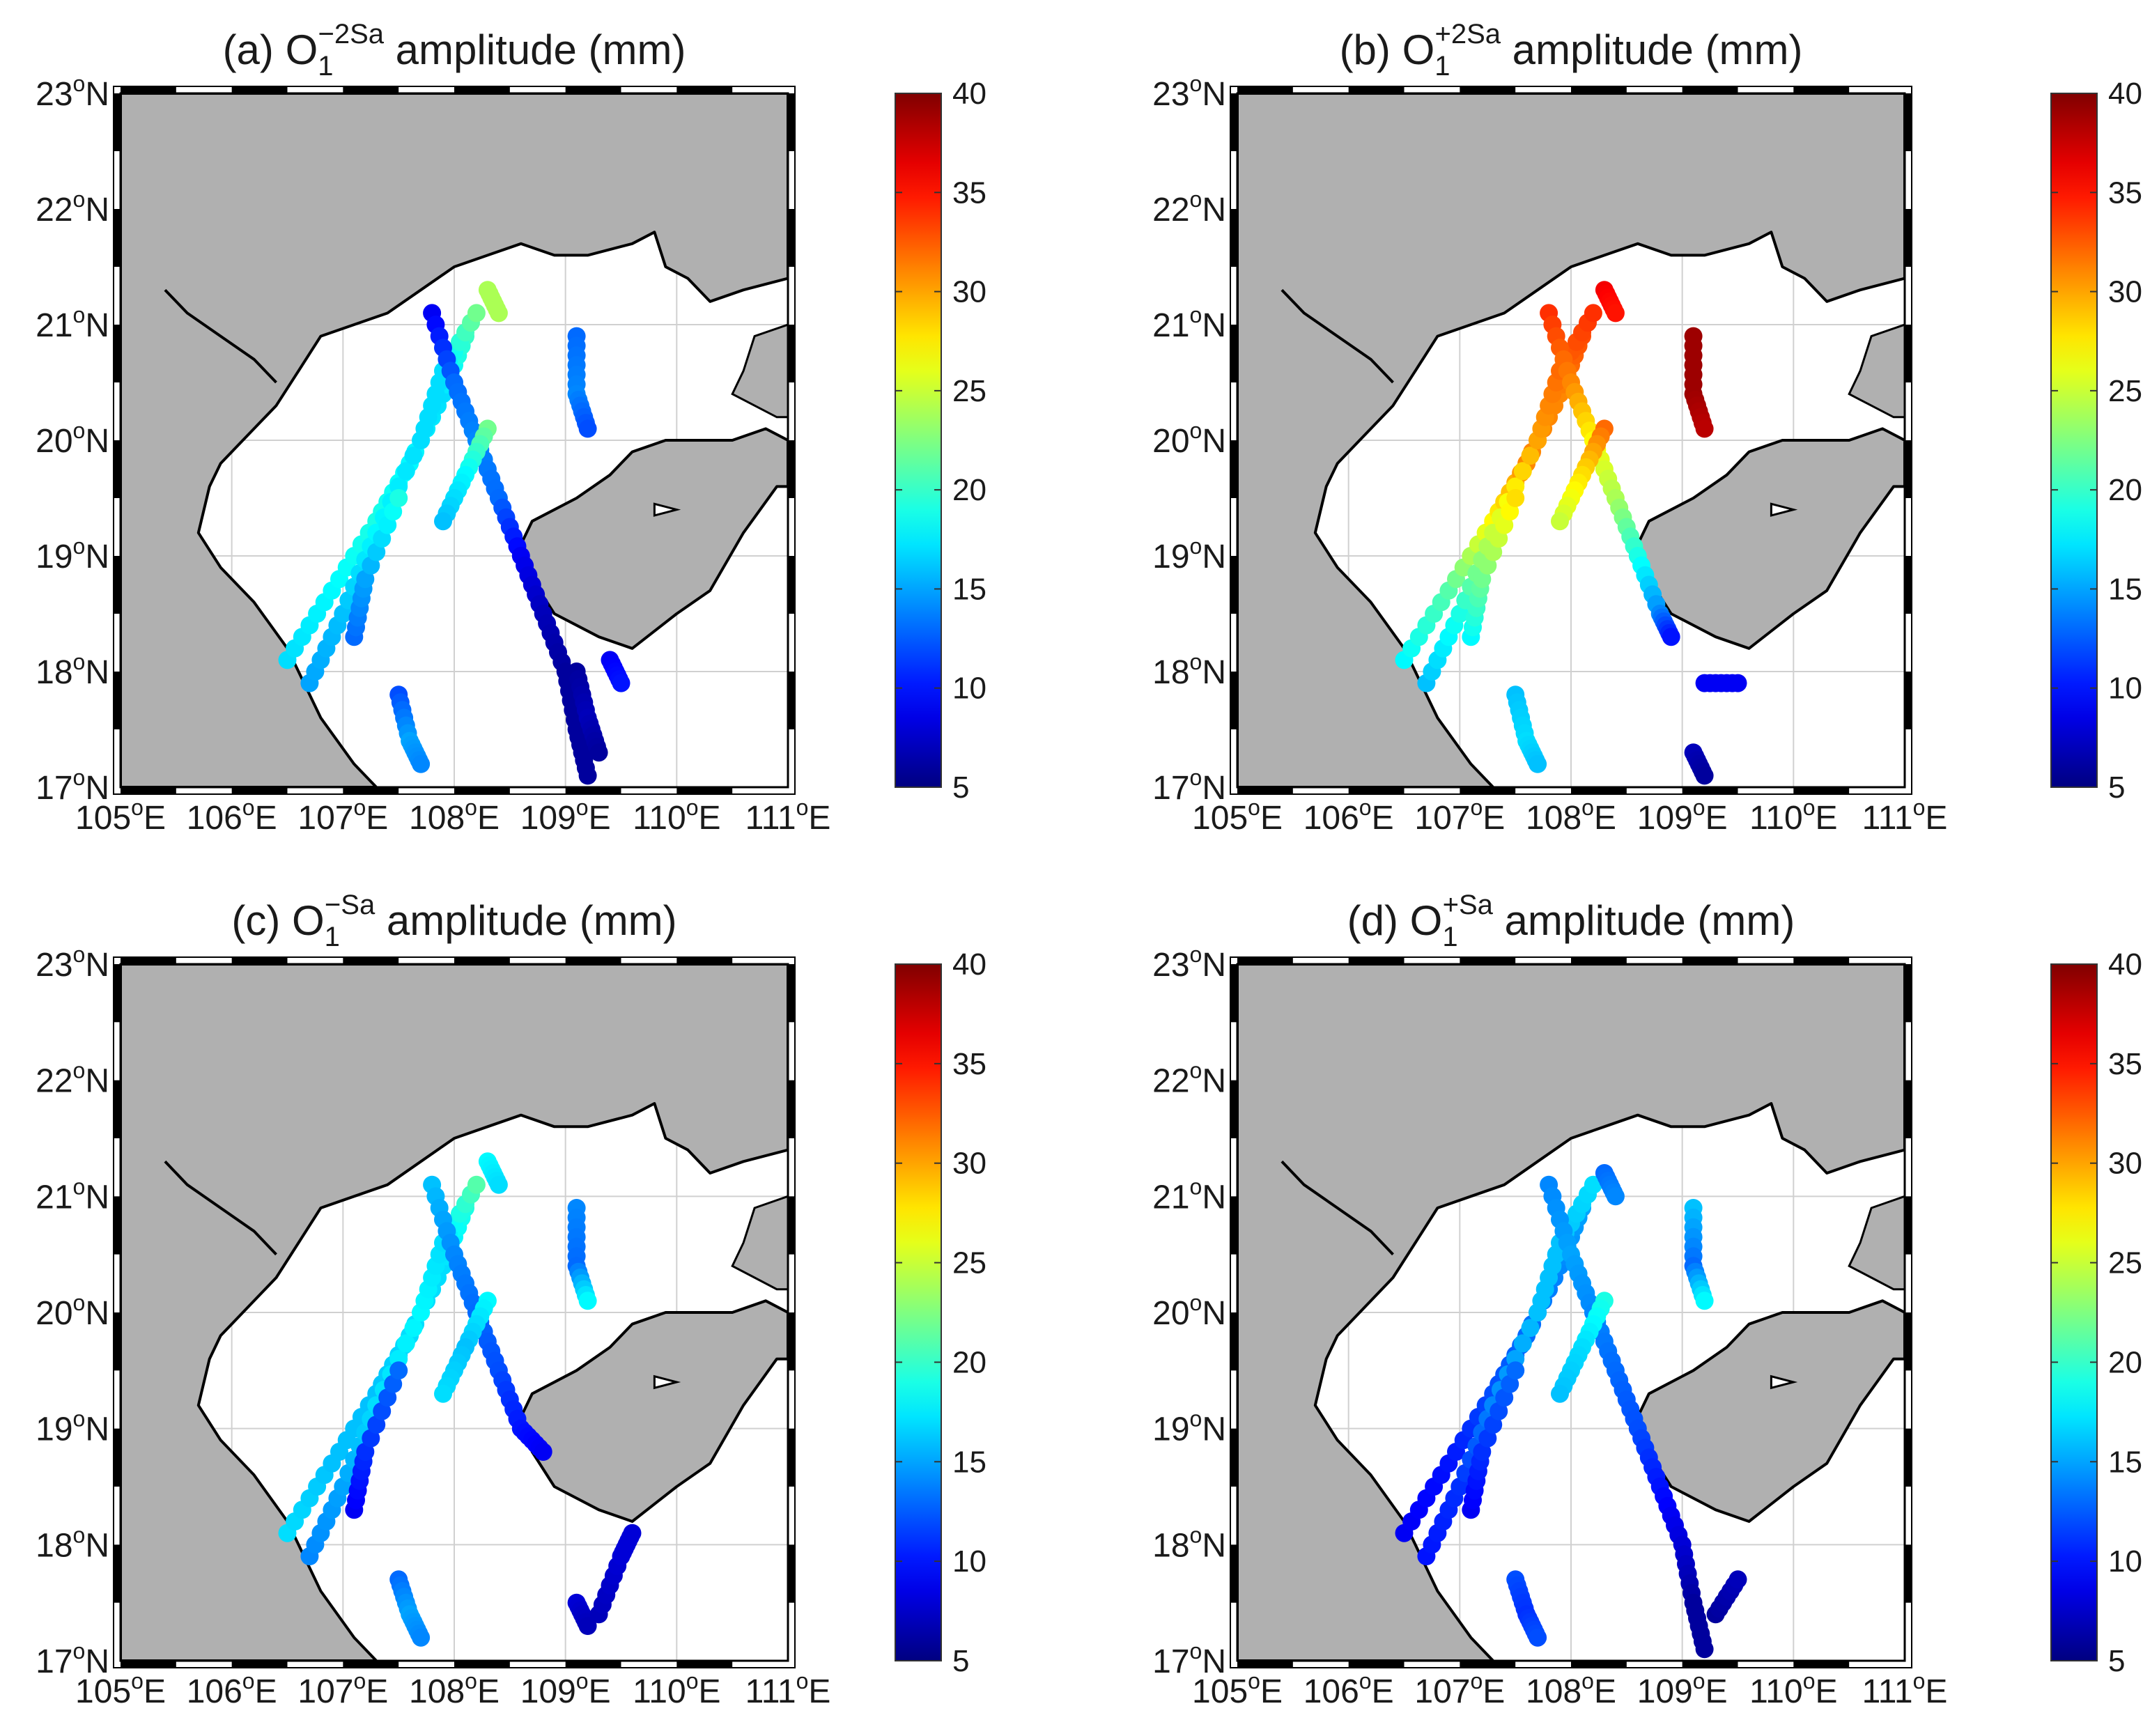  Describe the element at coordinates (277, 921) in the screenshot. I see `title-prefix: (c) O` at that location.